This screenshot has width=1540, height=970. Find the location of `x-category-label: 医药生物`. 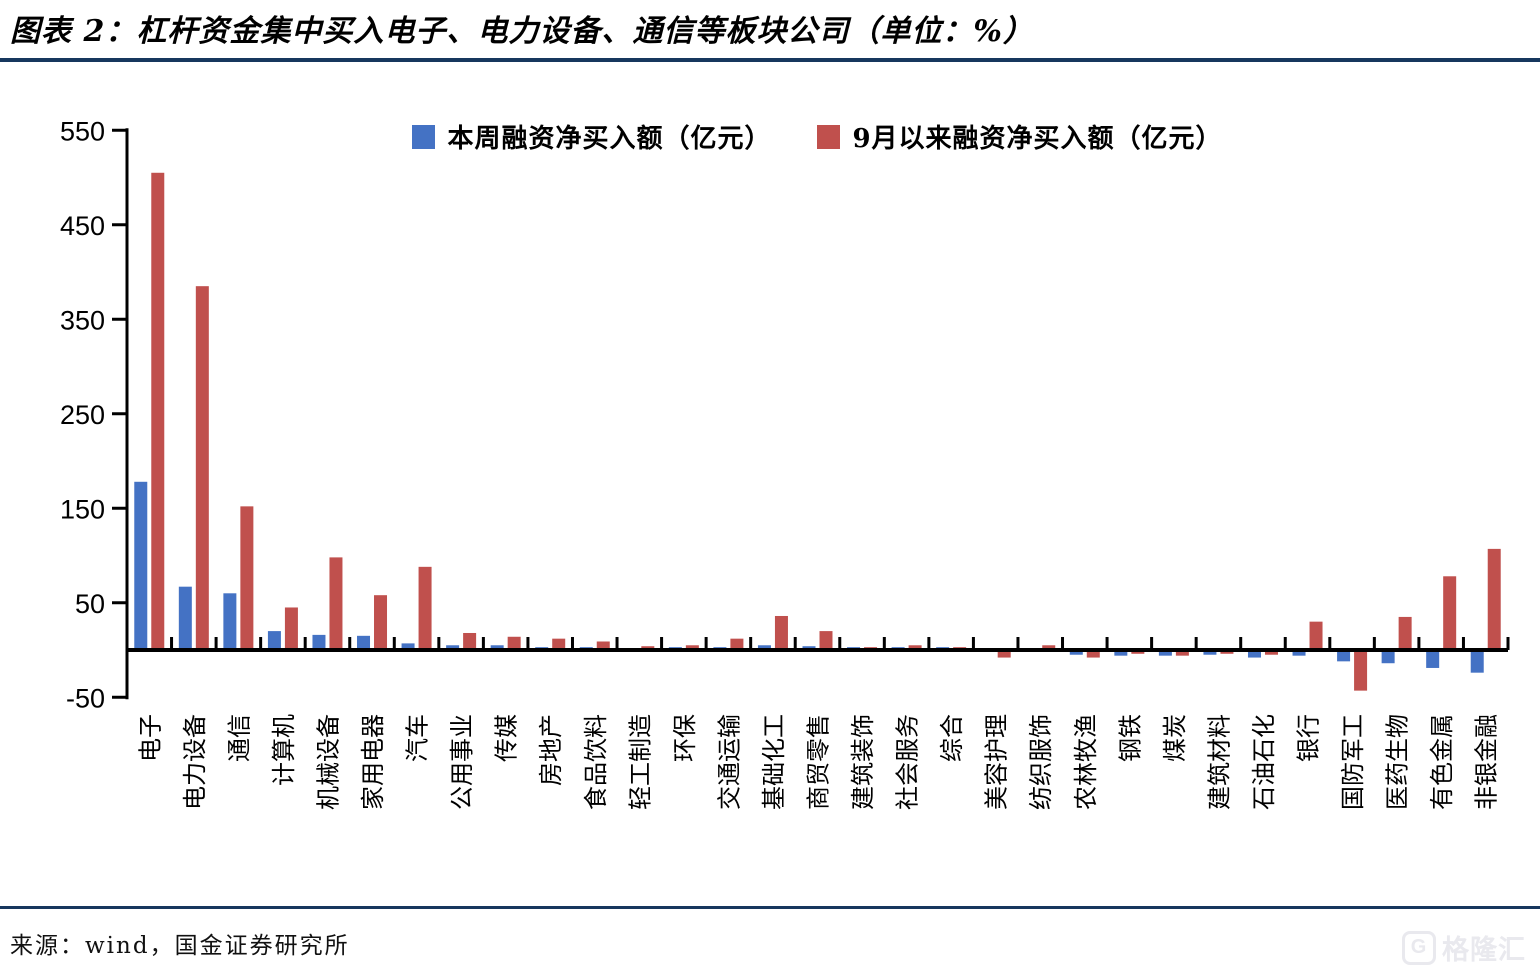

x-category-label: 医药生物 is located at coordinates (1398, 762).